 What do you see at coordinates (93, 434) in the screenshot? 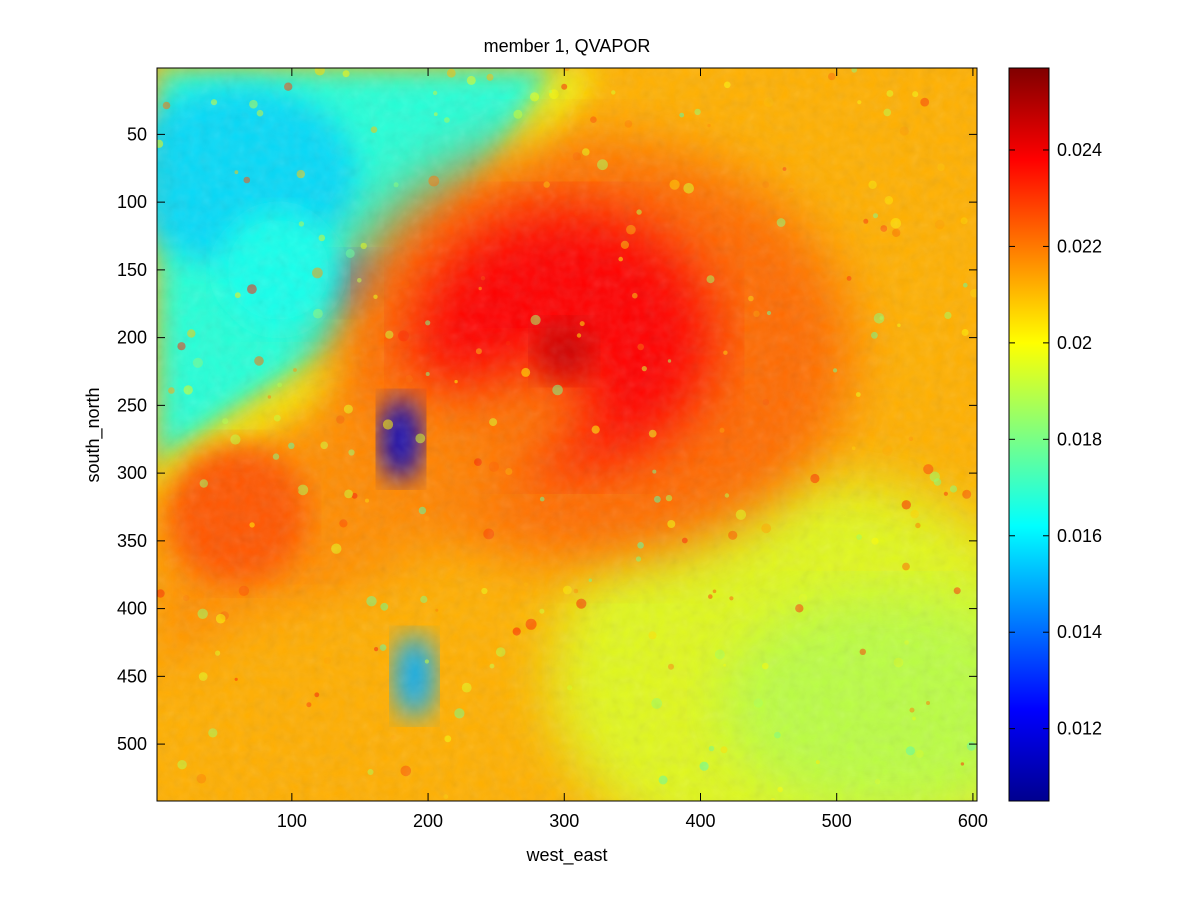
I see `y-axis-label: south_north` at bounding box center [93, 434].